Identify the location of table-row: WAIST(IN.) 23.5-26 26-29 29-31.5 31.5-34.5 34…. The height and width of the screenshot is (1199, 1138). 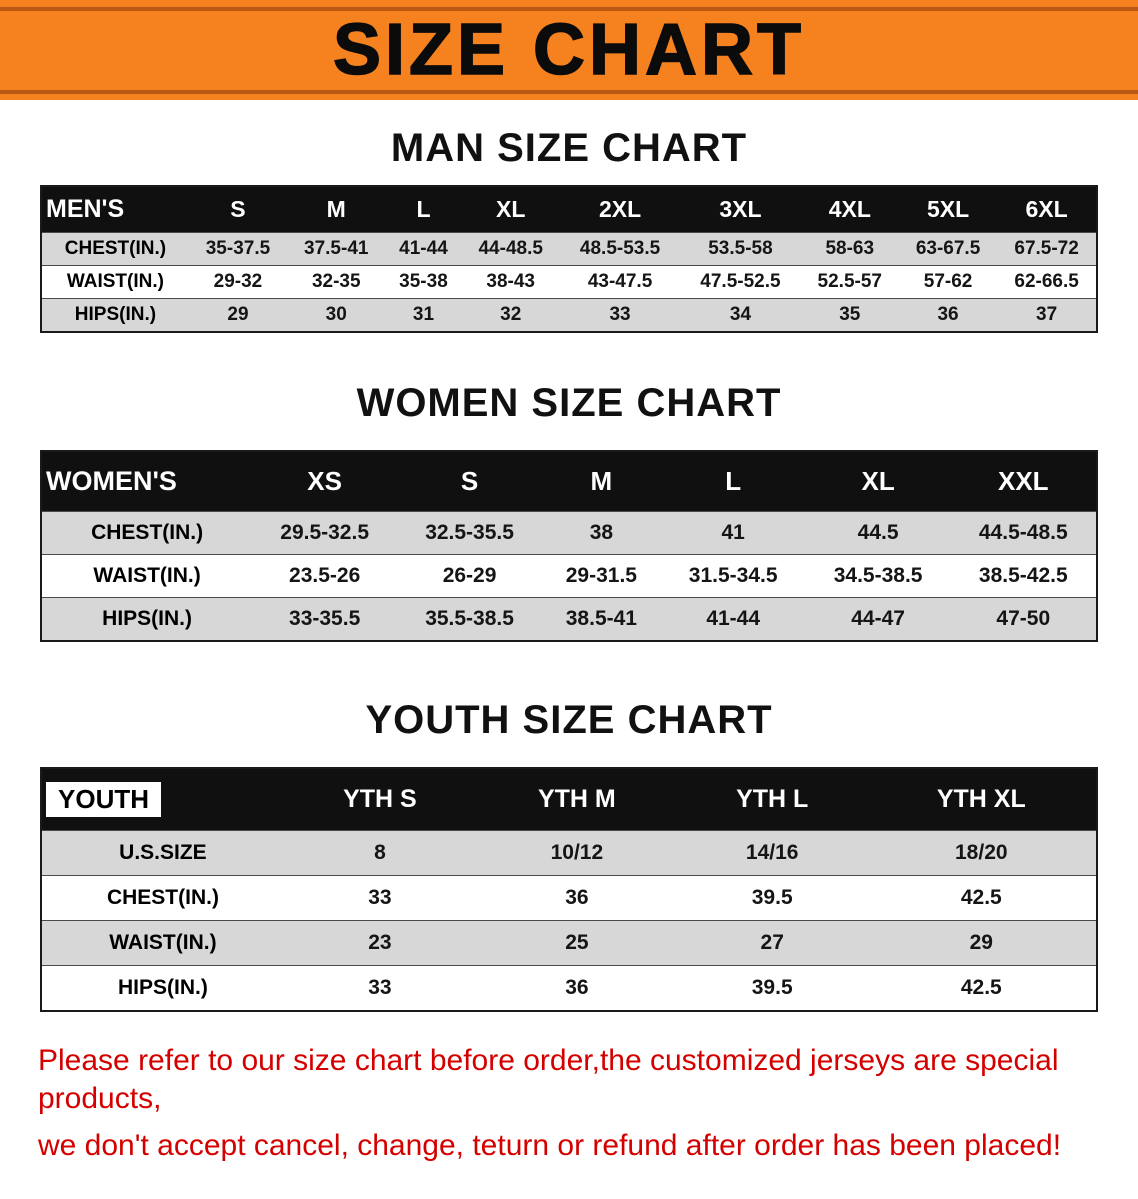
(569, 576).